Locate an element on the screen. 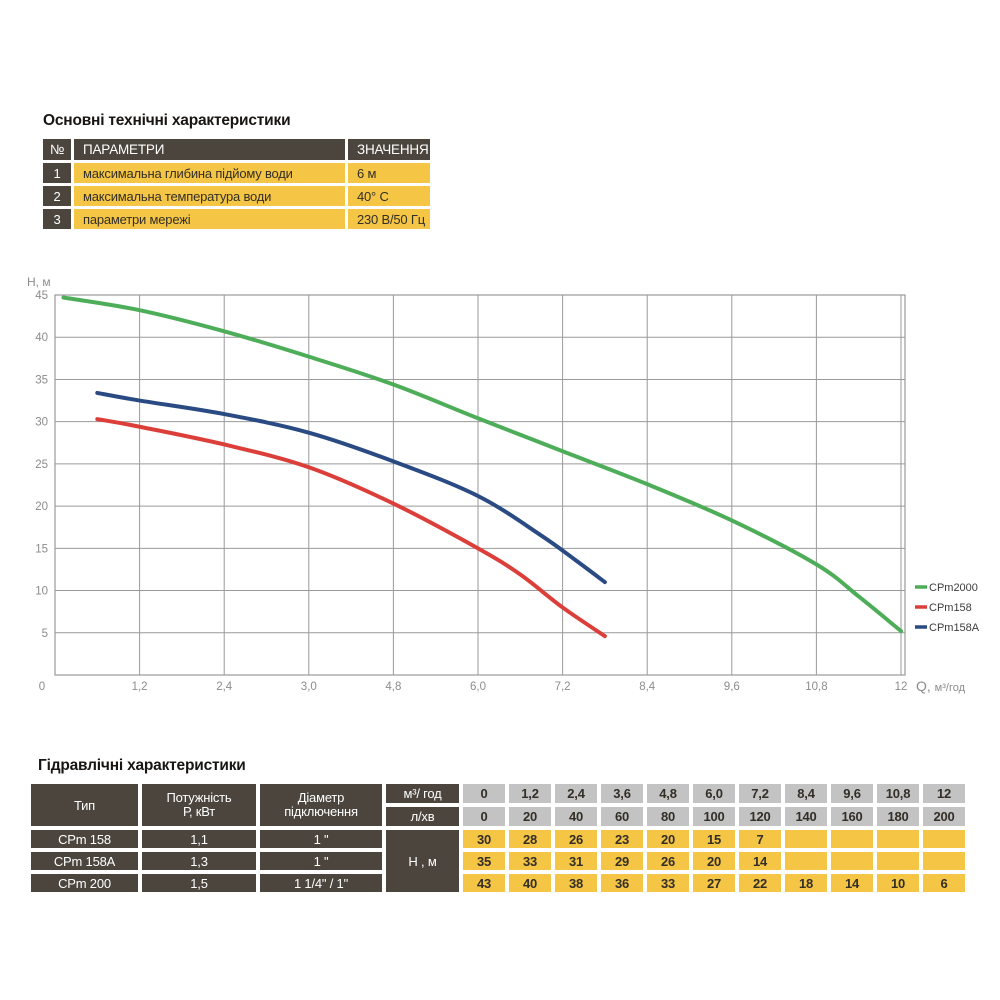 Image resolution: width=1000 pixels, height=1000 pixels. hydro-flow-m3-value: 2,4 is located at coordinates (576, 793).